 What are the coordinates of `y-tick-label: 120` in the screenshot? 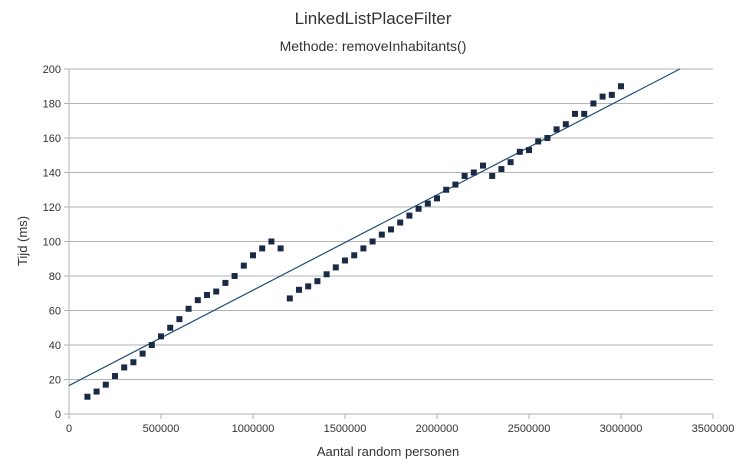 It's located at (52, 208).